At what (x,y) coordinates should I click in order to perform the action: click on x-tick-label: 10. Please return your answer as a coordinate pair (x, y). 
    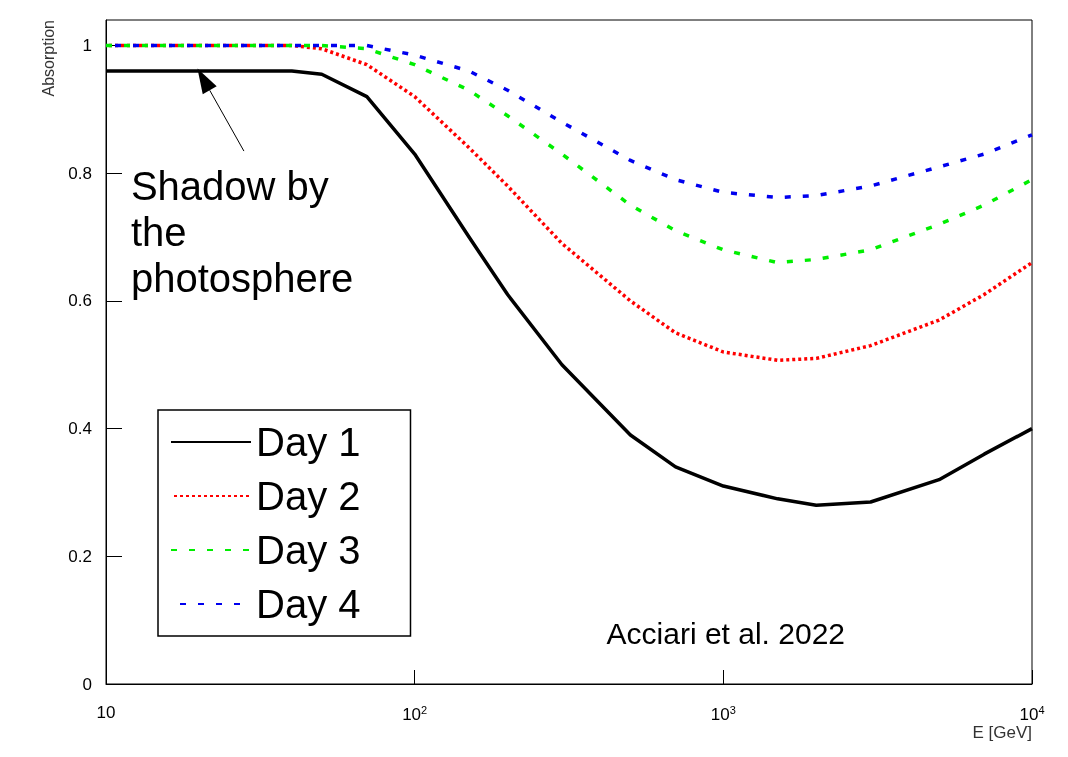
    Looking at the image, I should click on (106, 712).